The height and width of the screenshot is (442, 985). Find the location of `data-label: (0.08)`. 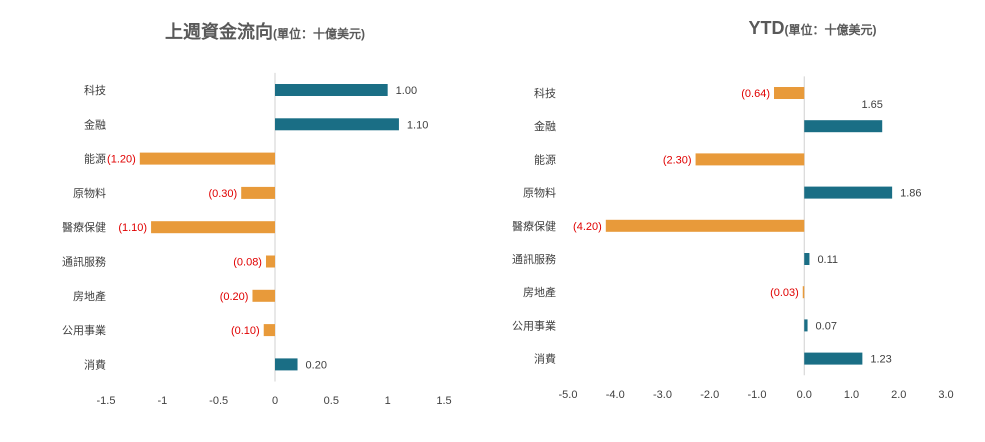

data-label: (0.08) is located at coordinates (247, 263).